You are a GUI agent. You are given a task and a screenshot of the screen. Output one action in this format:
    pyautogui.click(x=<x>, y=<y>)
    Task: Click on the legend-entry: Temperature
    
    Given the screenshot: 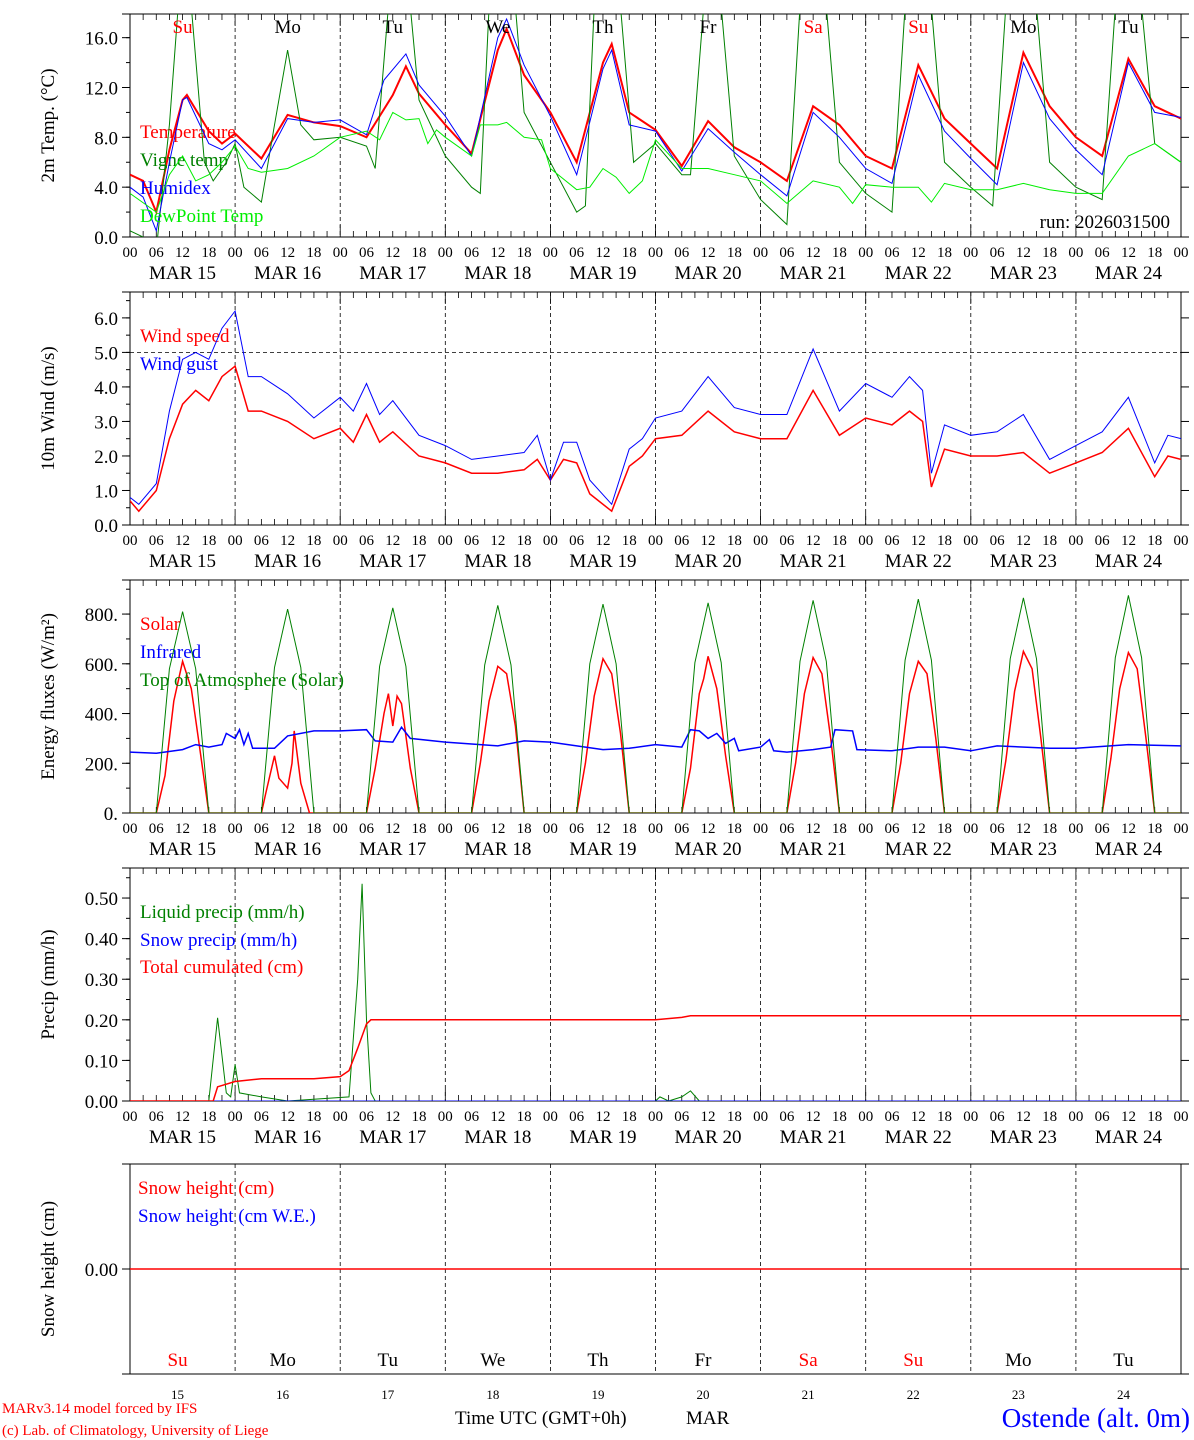 What is the action you would take?
    pyautogui.click(x=188, y=132)
    